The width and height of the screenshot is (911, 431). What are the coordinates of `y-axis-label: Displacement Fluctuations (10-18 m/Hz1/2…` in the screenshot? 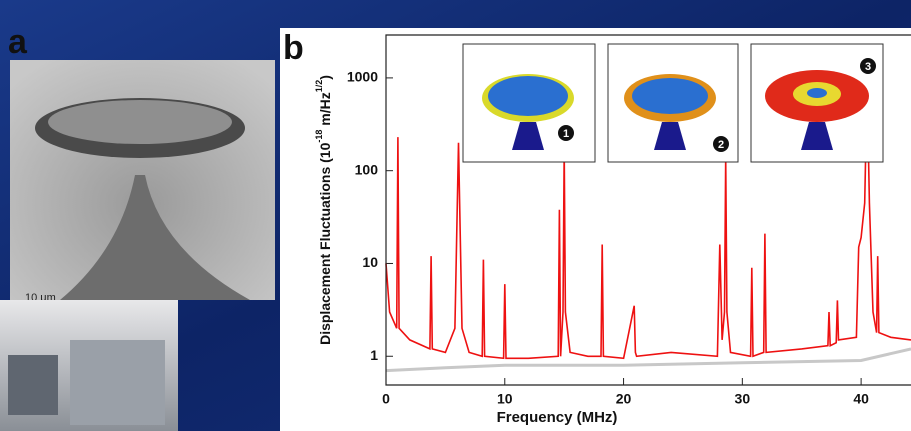 It's located at (323, 210).